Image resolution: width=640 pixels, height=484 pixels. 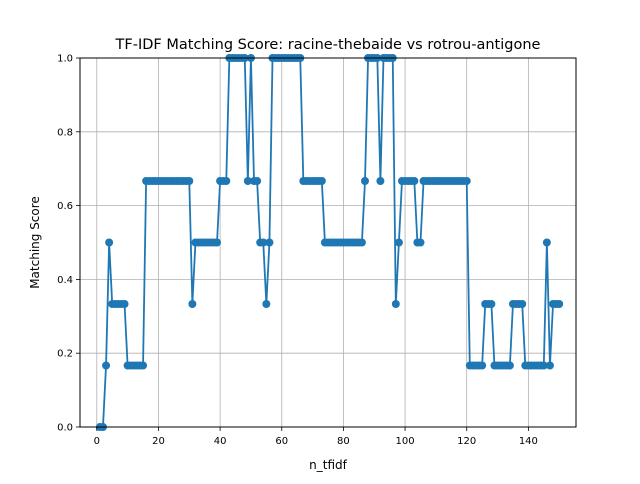 What do you see at coordinates (220, 441) in the screenshot?
I see `x-tick-label: 40` at bounding box center [220, 441].